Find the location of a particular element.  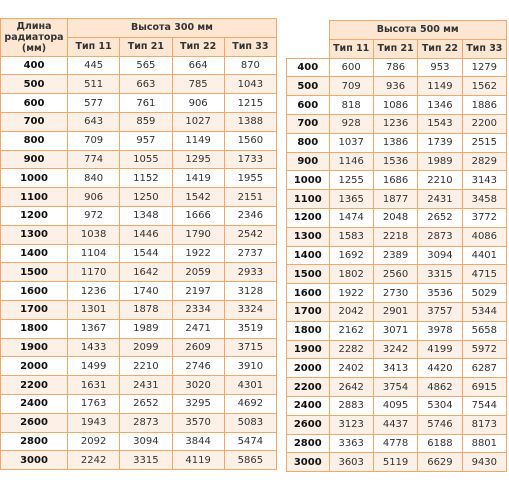

data-row: 1200 972 1348 1666 2346 is located at coordinates (139, 215).